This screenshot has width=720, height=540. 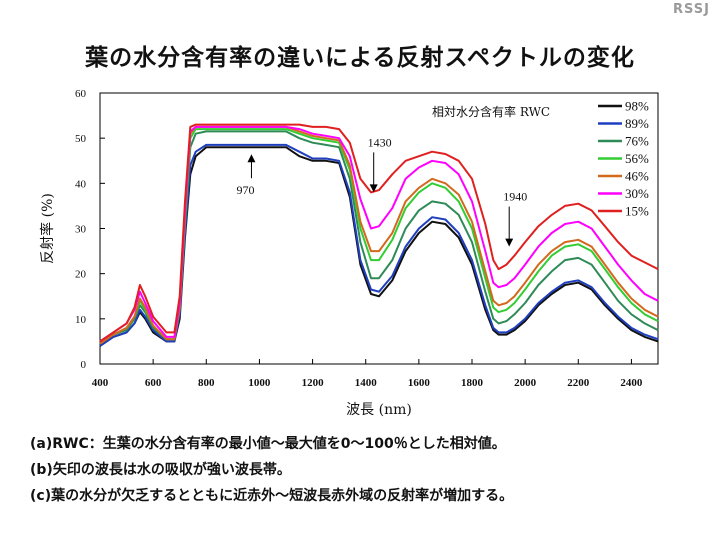 I want to click on y-tick-label: 10, so click(x=81, y=320).